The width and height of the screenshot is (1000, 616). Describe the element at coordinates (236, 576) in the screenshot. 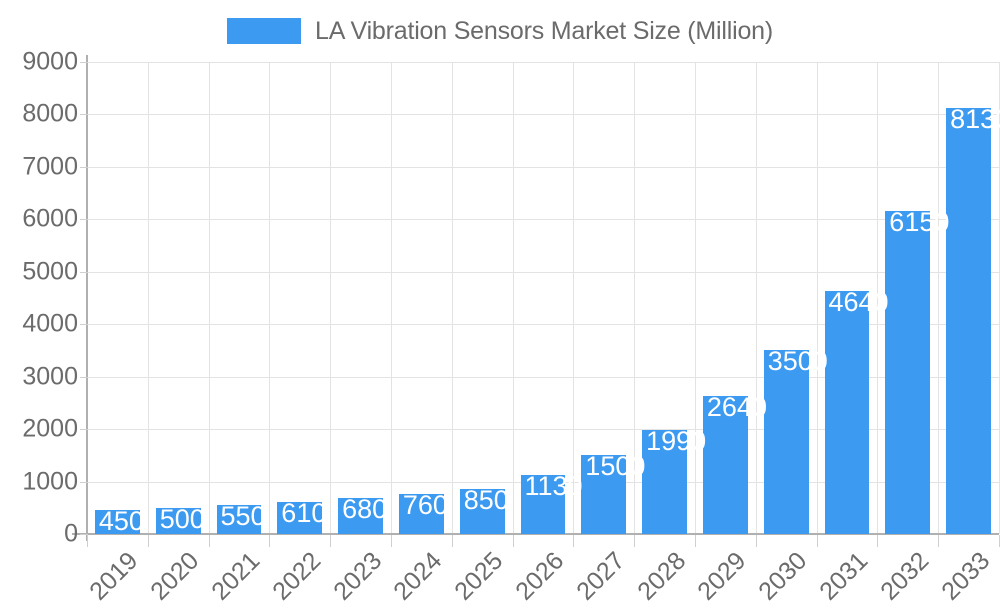

I see `x-axis-tick-label: 2021` at that location.